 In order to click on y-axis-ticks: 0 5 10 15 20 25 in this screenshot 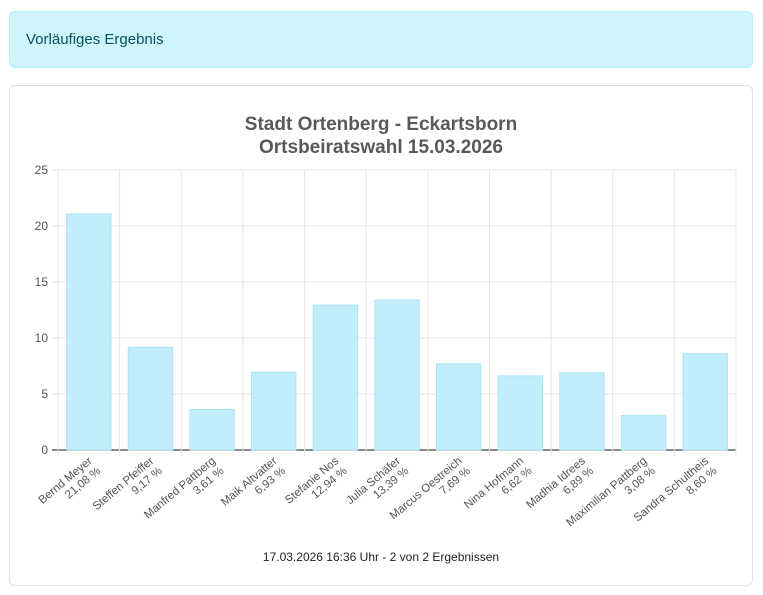, I will do `click(42, 310)`.